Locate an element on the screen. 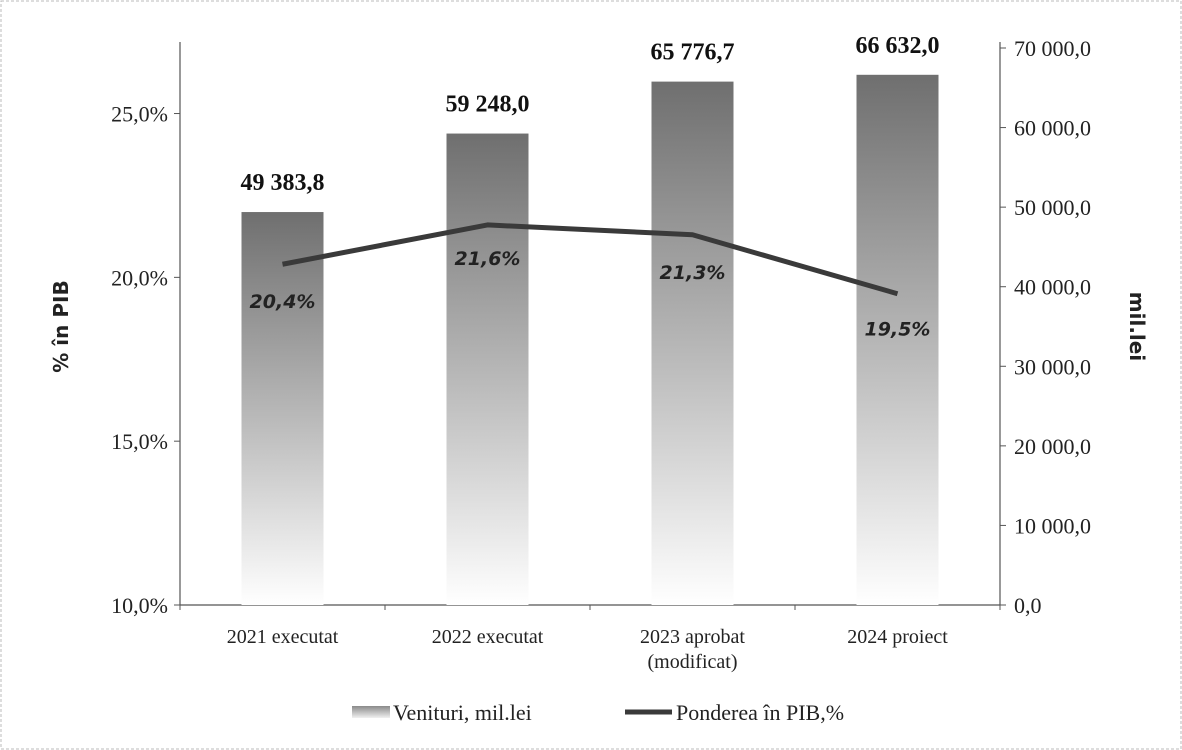 The image size is (1182, 750). pib-share-line is located at coordinates (590, 259).